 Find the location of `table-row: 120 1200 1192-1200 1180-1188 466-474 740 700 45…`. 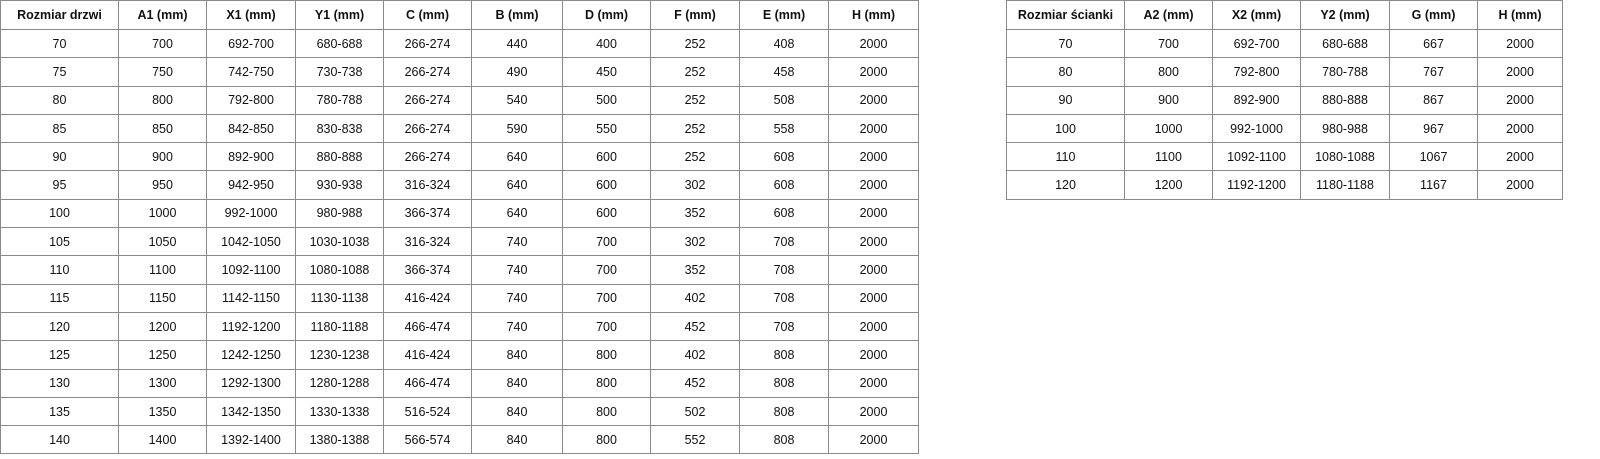

table-row: 120 1200 1192-1200 1180-1188 466-474 740 700 45… is located at coordinates (459, 326).